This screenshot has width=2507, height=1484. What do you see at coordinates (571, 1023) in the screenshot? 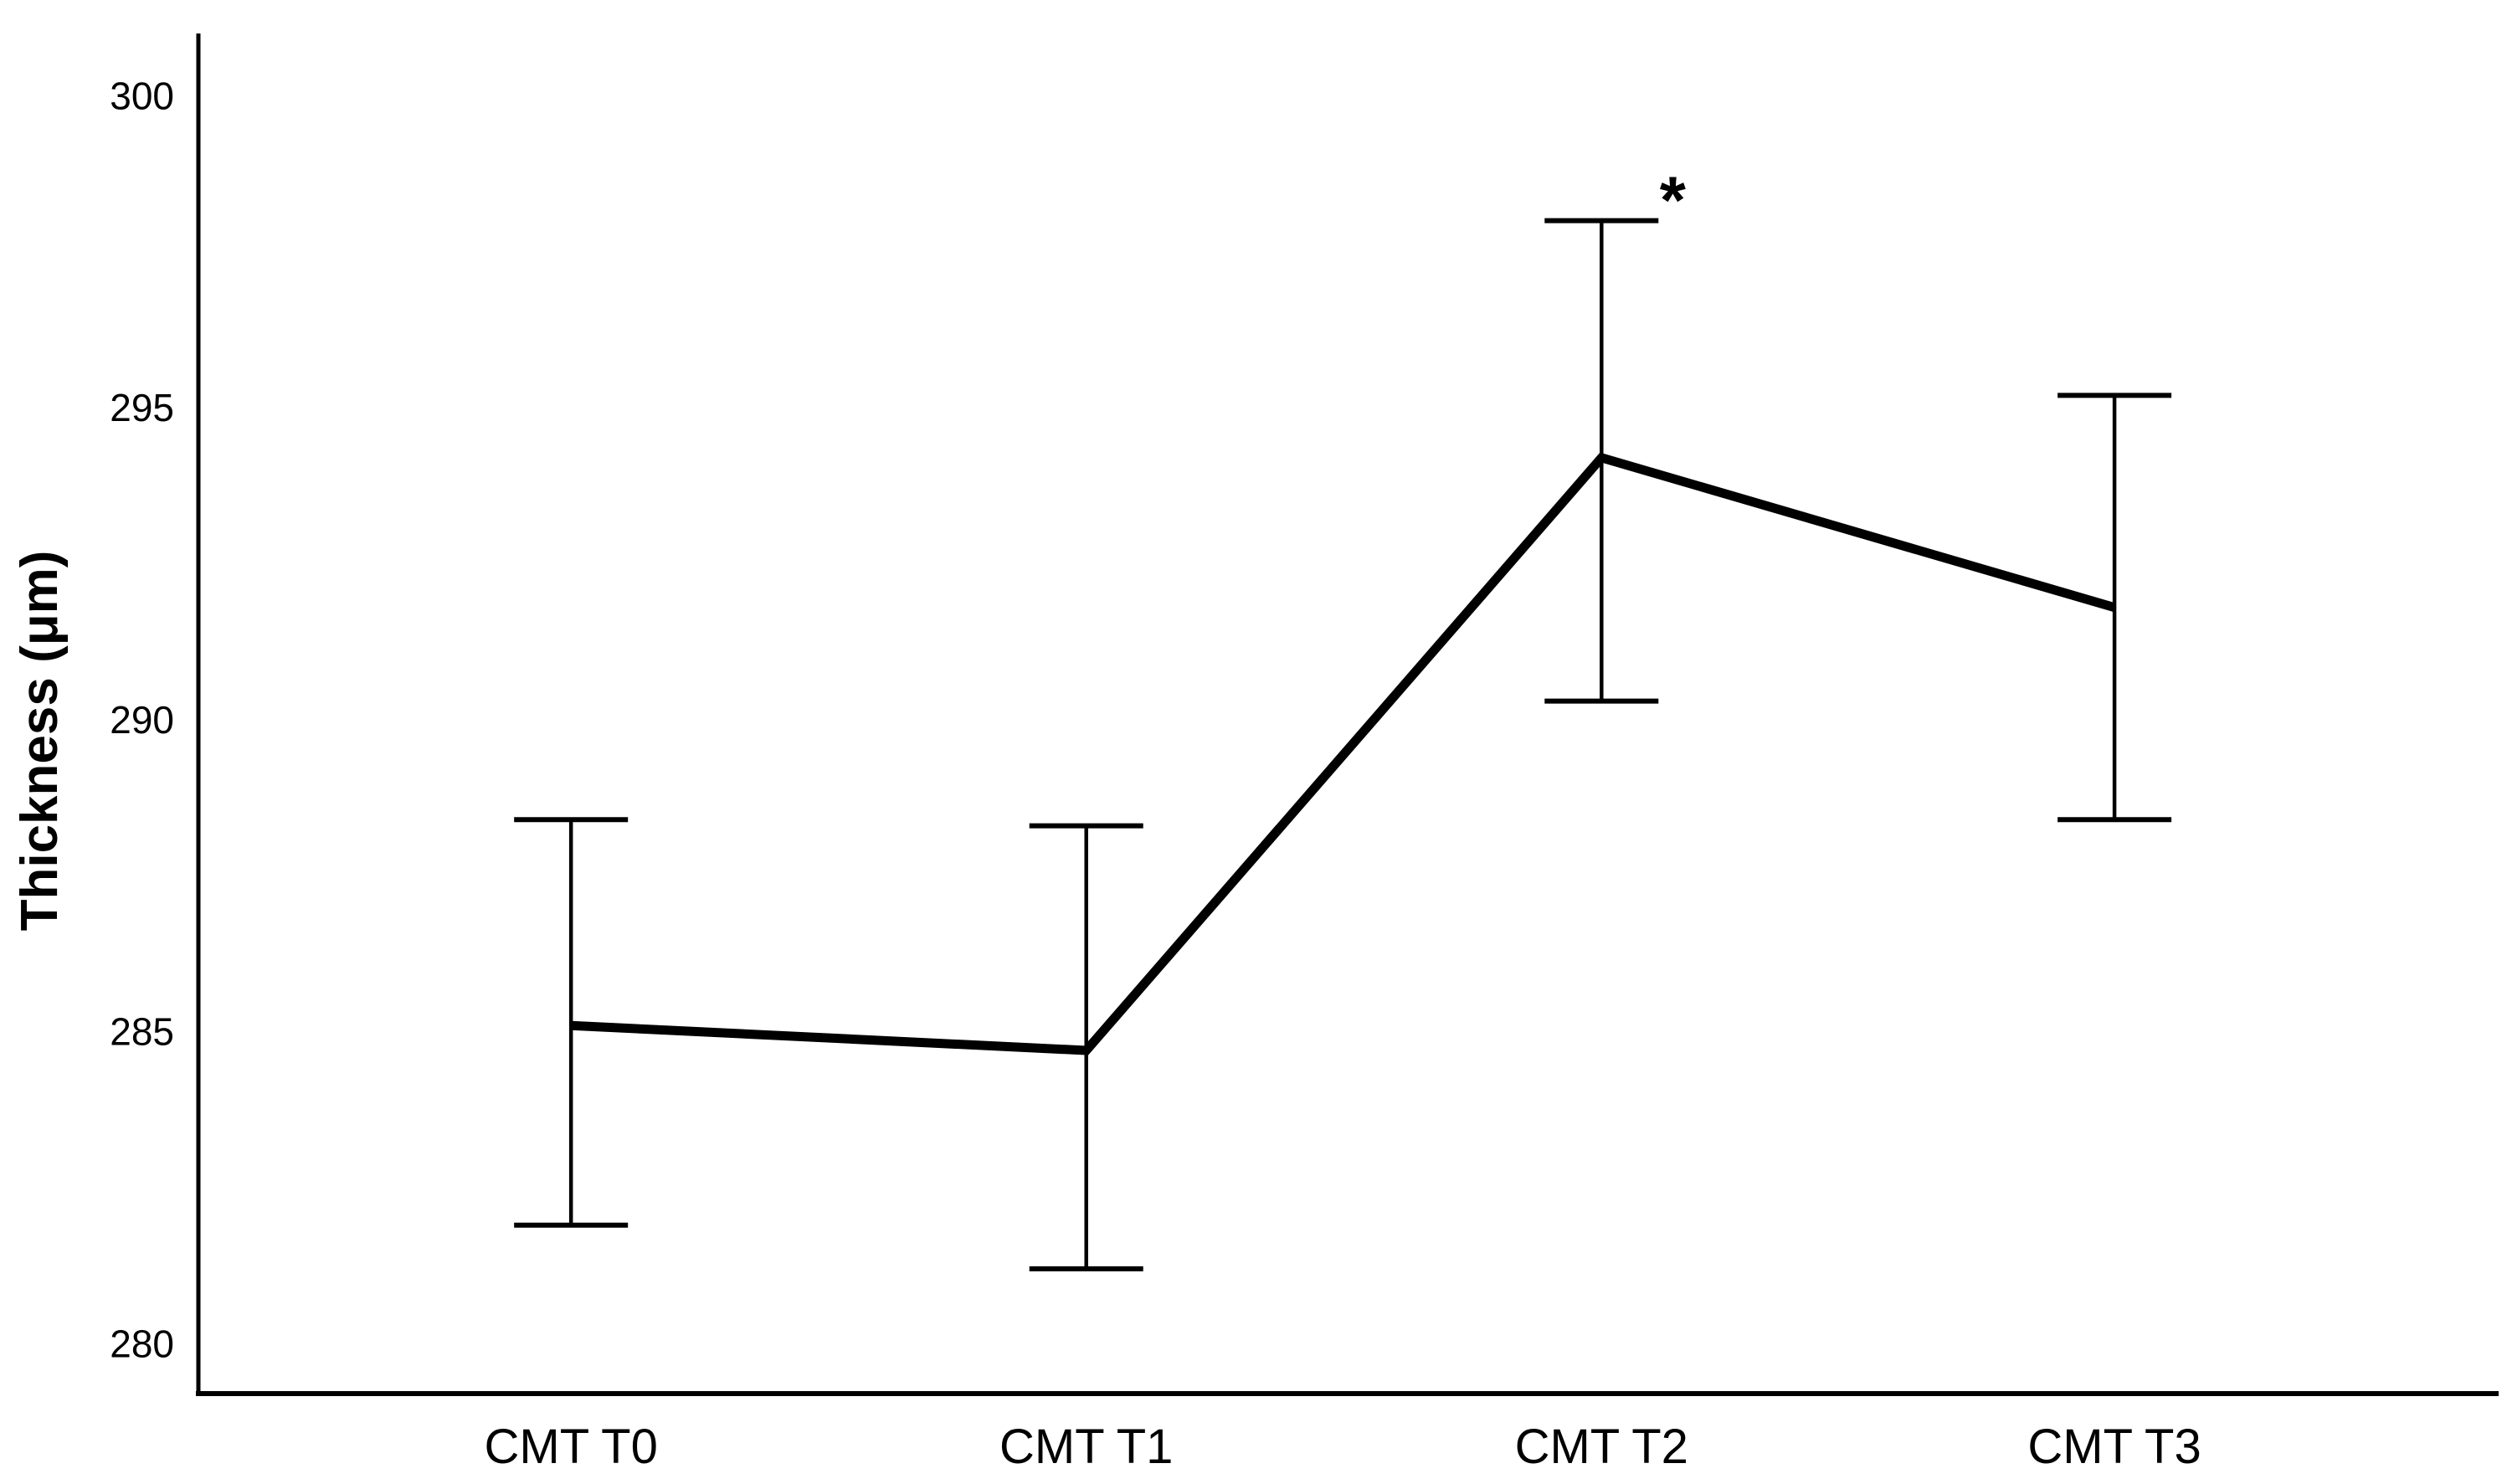
I see `error-bar-cmt-t0` at bounding box center [571, 1023].